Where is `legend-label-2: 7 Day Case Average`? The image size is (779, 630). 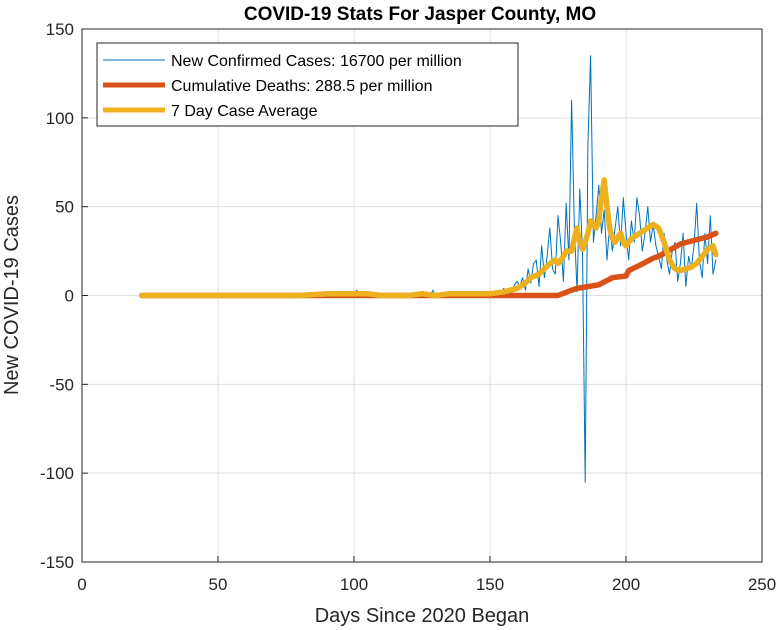 legend-label-2: 7 Day Case Average is located at coordinates (244, 111).